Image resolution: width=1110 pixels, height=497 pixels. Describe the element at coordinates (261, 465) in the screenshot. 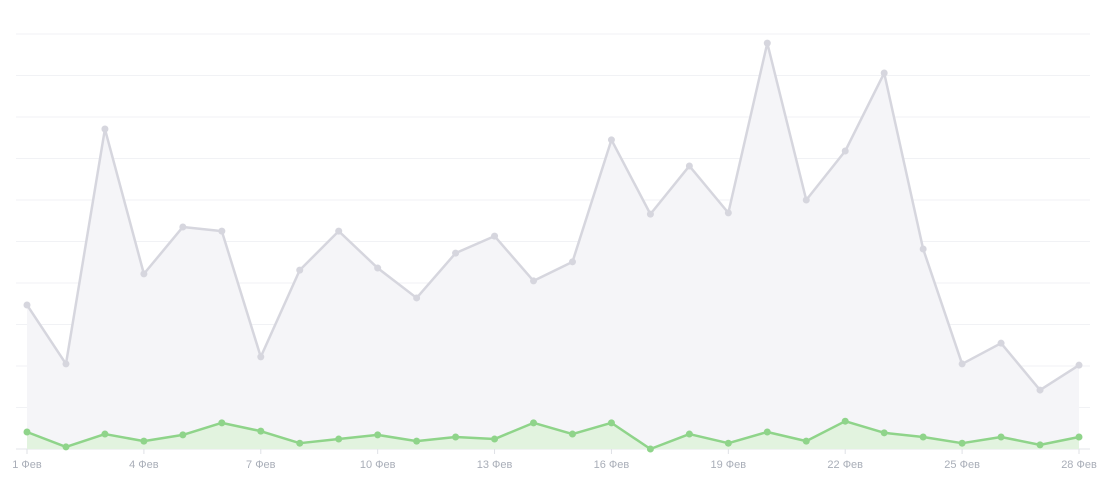

I see `x-tick-label: 7 Фев` at that location.